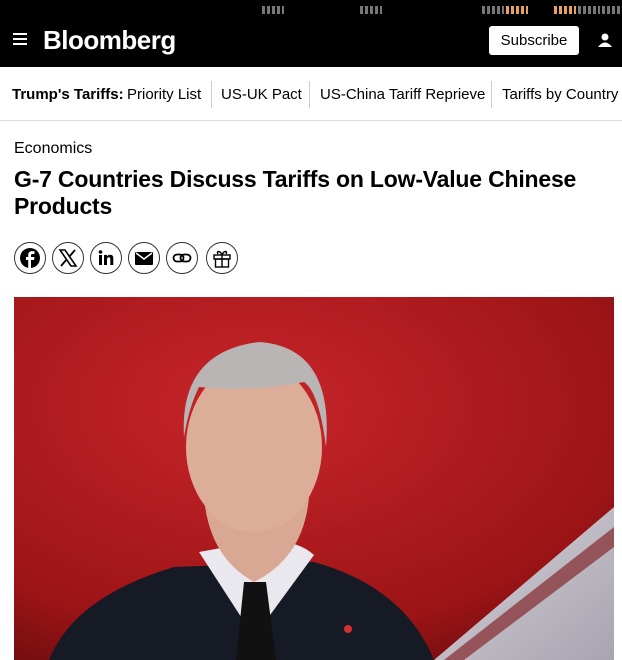  I want to click on section-label: Economics, so click(53, 148).